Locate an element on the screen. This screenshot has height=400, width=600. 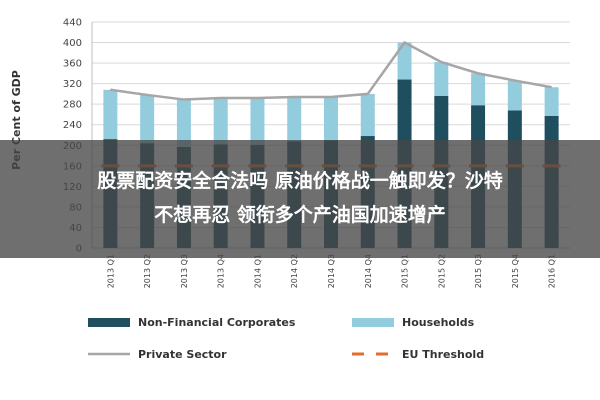
x-tick-label: 2014 Q4 is located at coordinates (368, 271).